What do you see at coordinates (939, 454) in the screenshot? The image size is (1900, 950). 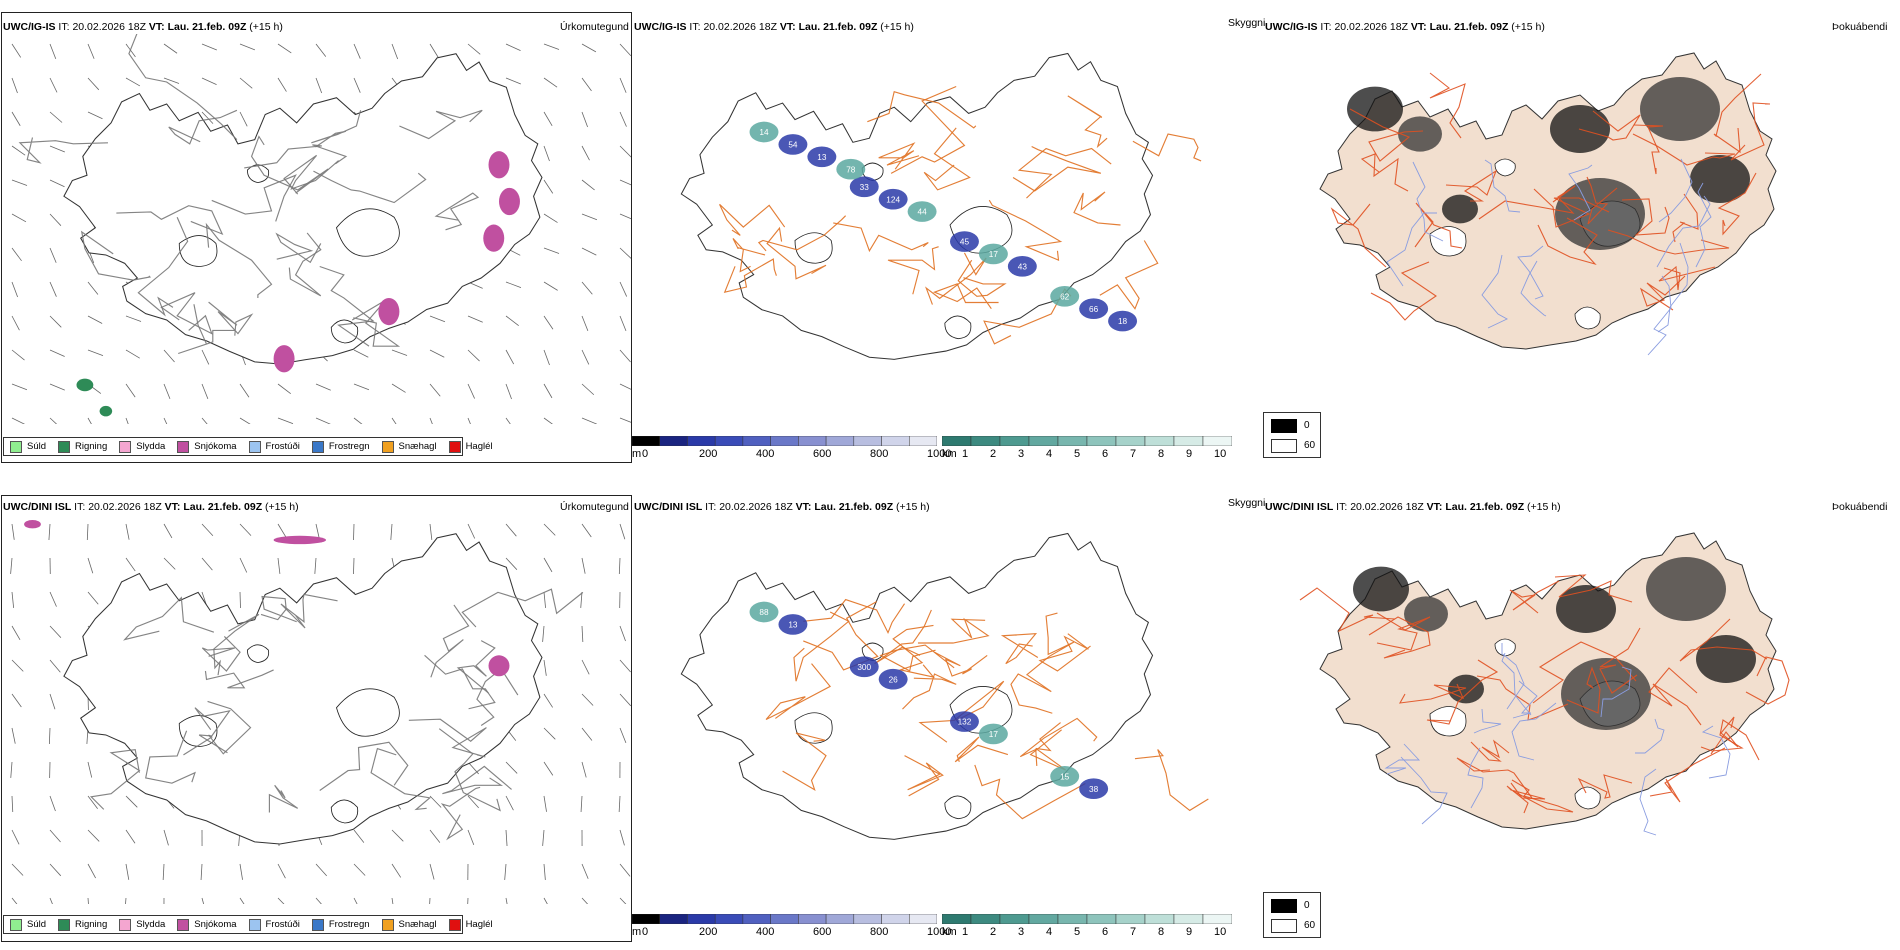 I see `cloud-base-tick: 1000` at bounding box center [939, 454].